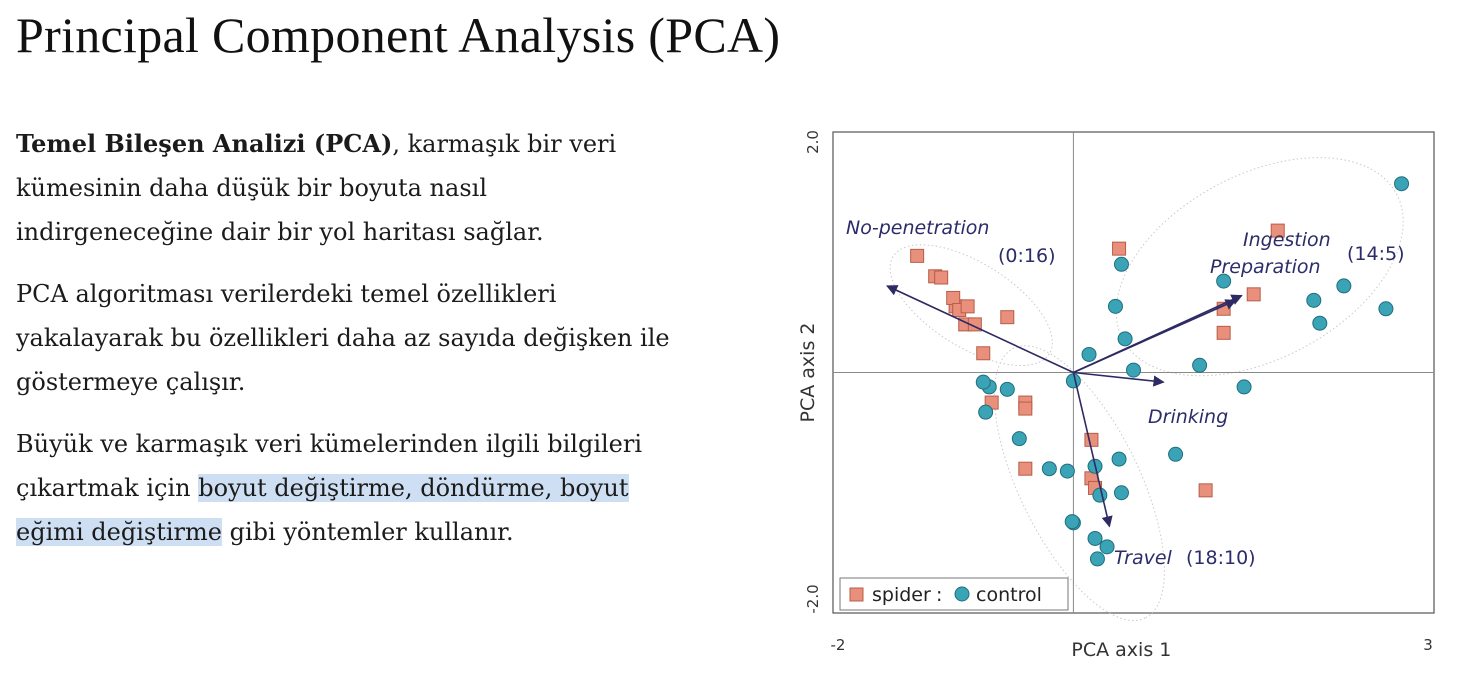  I want to click on group-label: Travel, so click(1143, 558).